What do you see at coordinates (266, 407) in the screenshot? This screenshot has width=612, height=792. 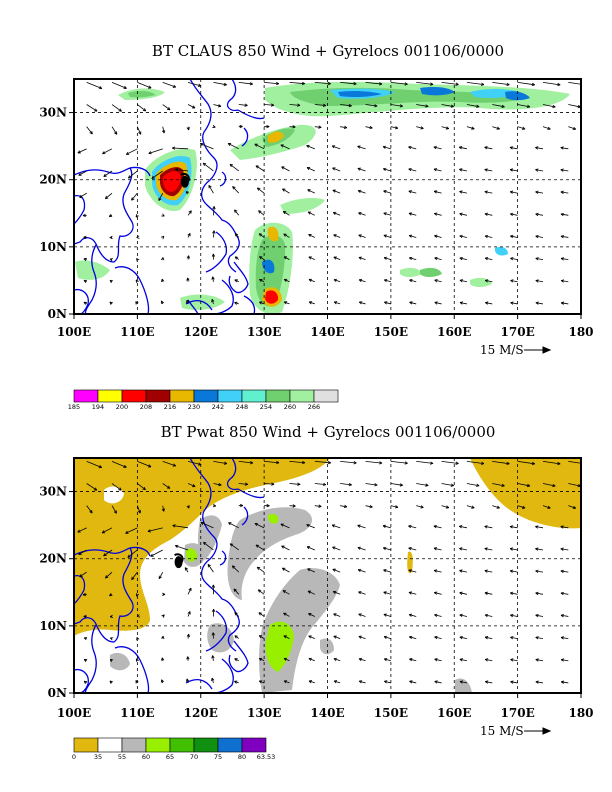 I see `colorbar-label: 254` at bounding box center [266, 407].